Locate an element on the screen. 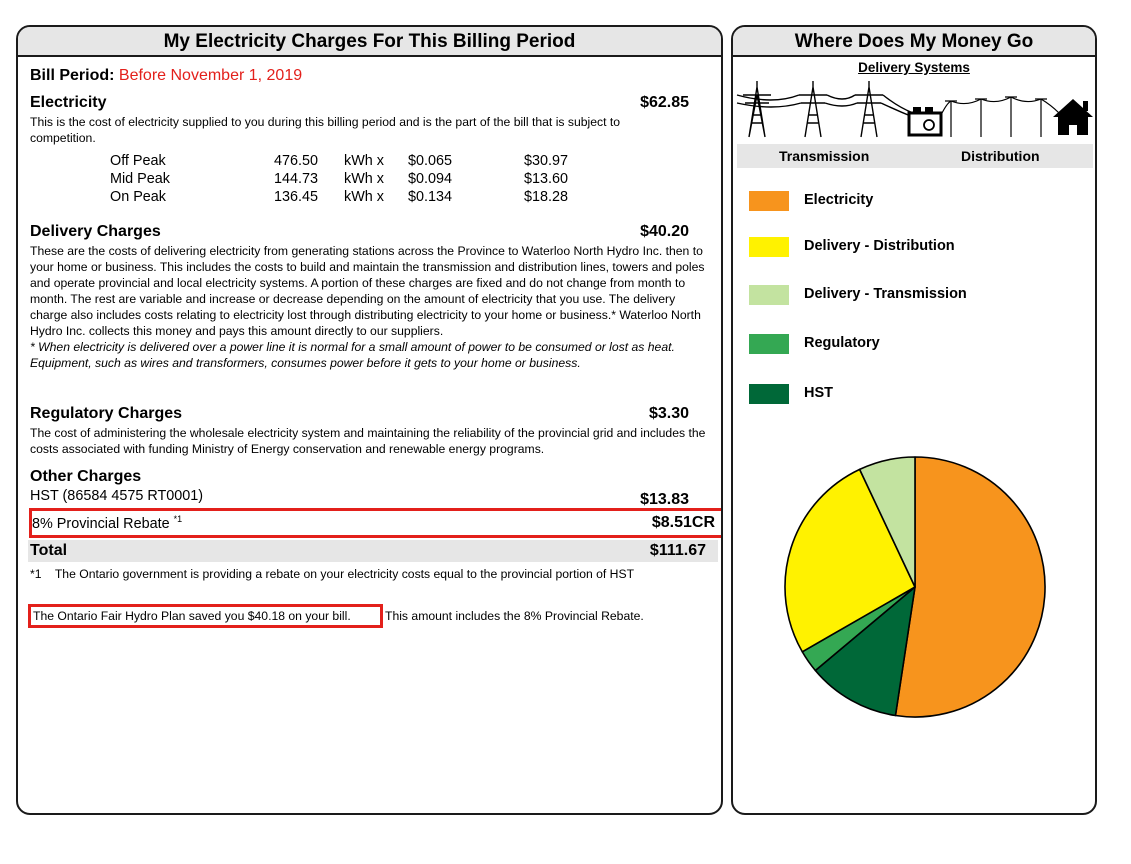  rebate-label: 8% Provincial Rebate *1 is located at coordinates (107, 523).